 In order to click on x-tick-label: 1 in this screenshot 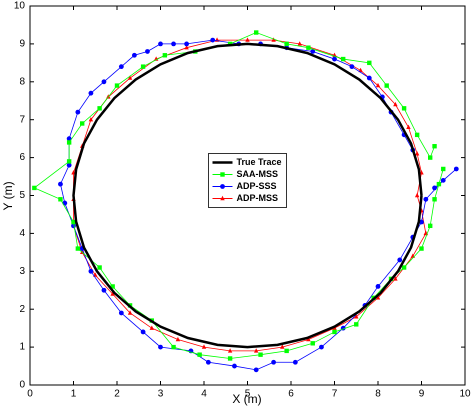, I will do `click(74, 394)`.